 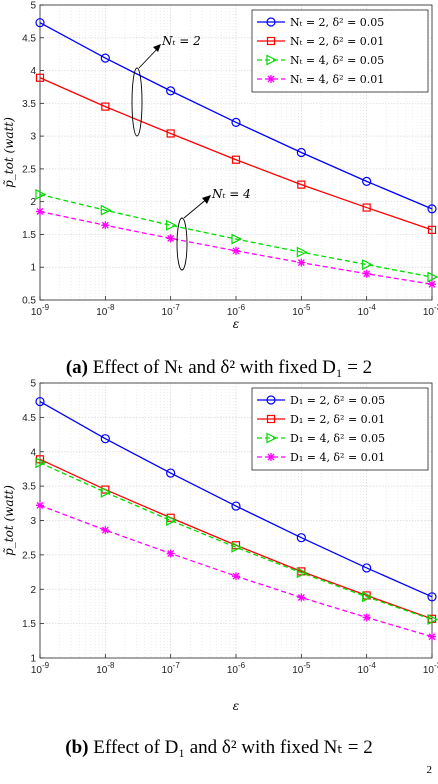 What do you see at coordinates (233, 747) in the screenshot?
I see `caption-b-text: Effect of D₁ and δ² with fixed Nₜ = 2` at bounding box center [233, 747].